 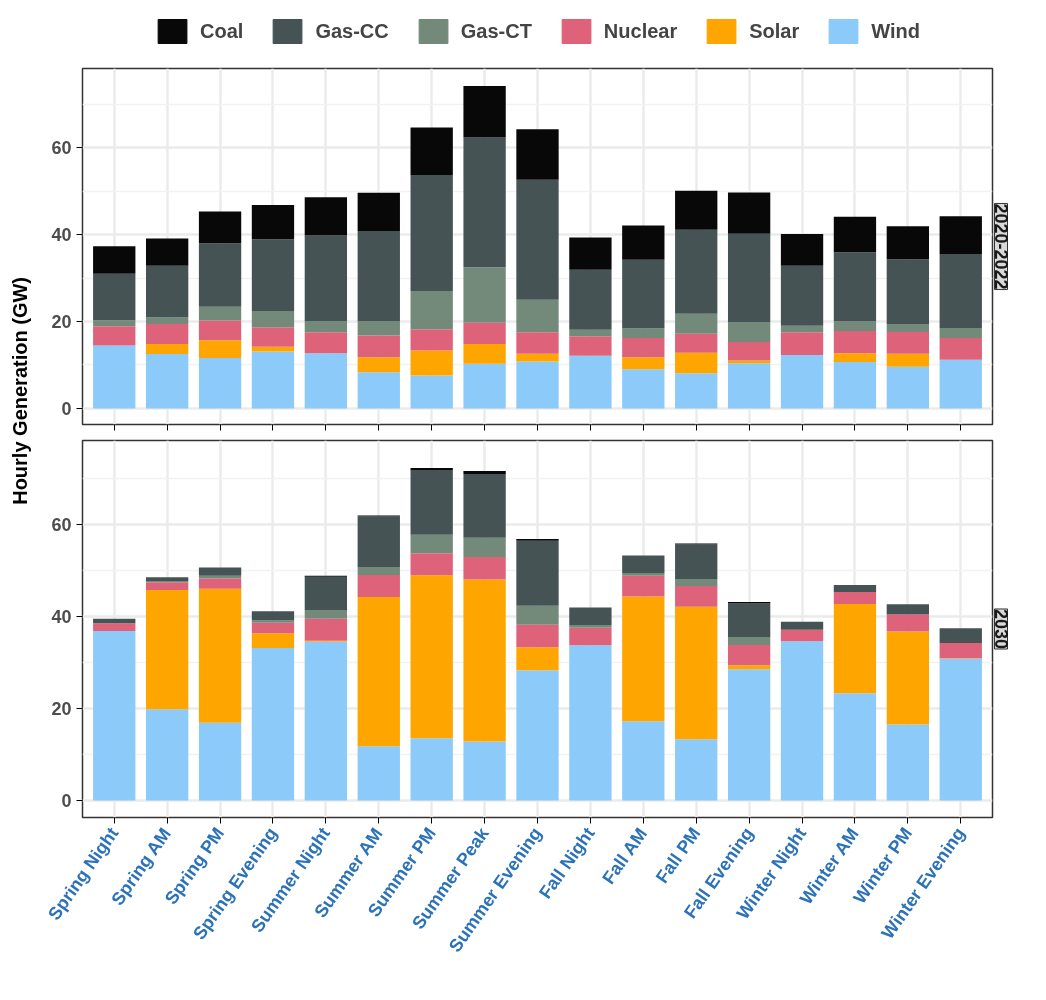 I want to click on y-tick-label: 20, so click(x=61, y=321).